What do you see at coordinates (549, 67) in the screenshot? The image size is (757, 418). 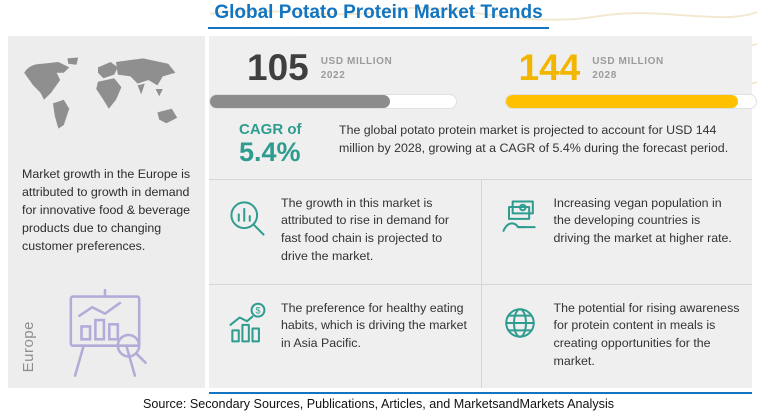 I see `stat-2028-value: 144` at bounding box center [549, 67].